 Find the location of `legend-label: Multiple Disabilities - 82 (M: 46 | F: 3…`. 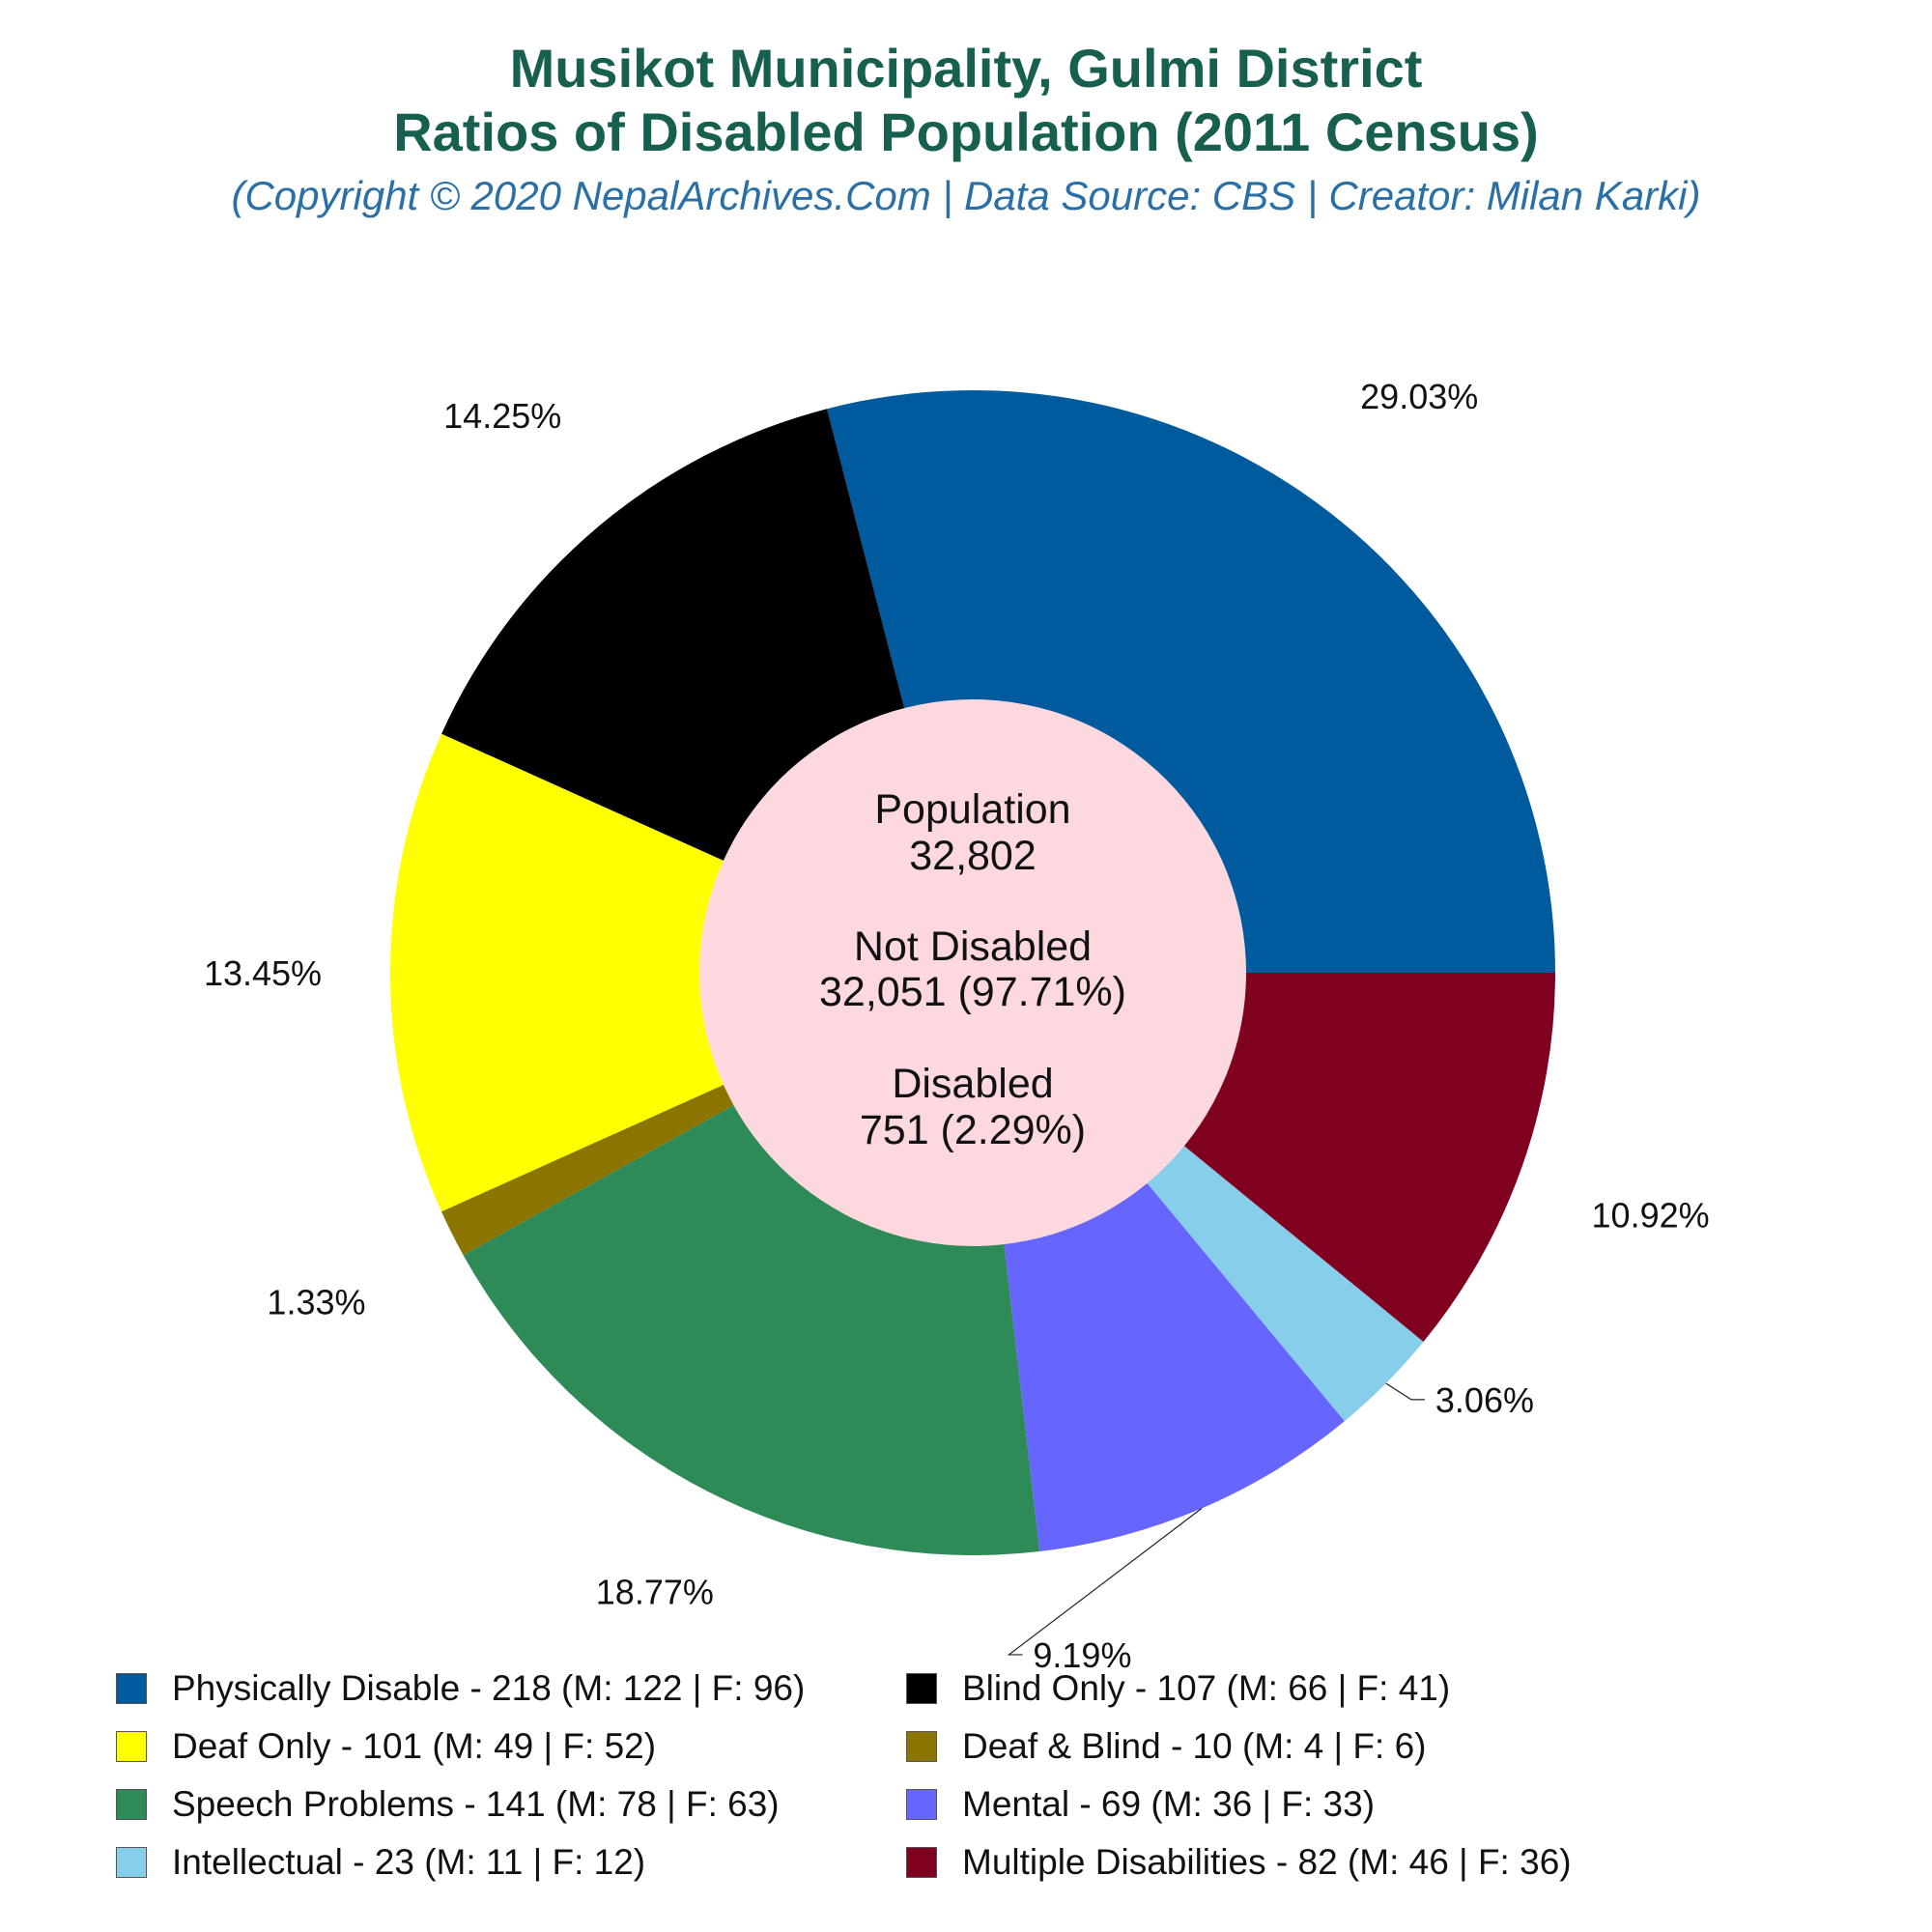

legend-label: Multiple Disabilities - 82 (M: 46 | F: 3… is located at coordinates (1267, 1862).